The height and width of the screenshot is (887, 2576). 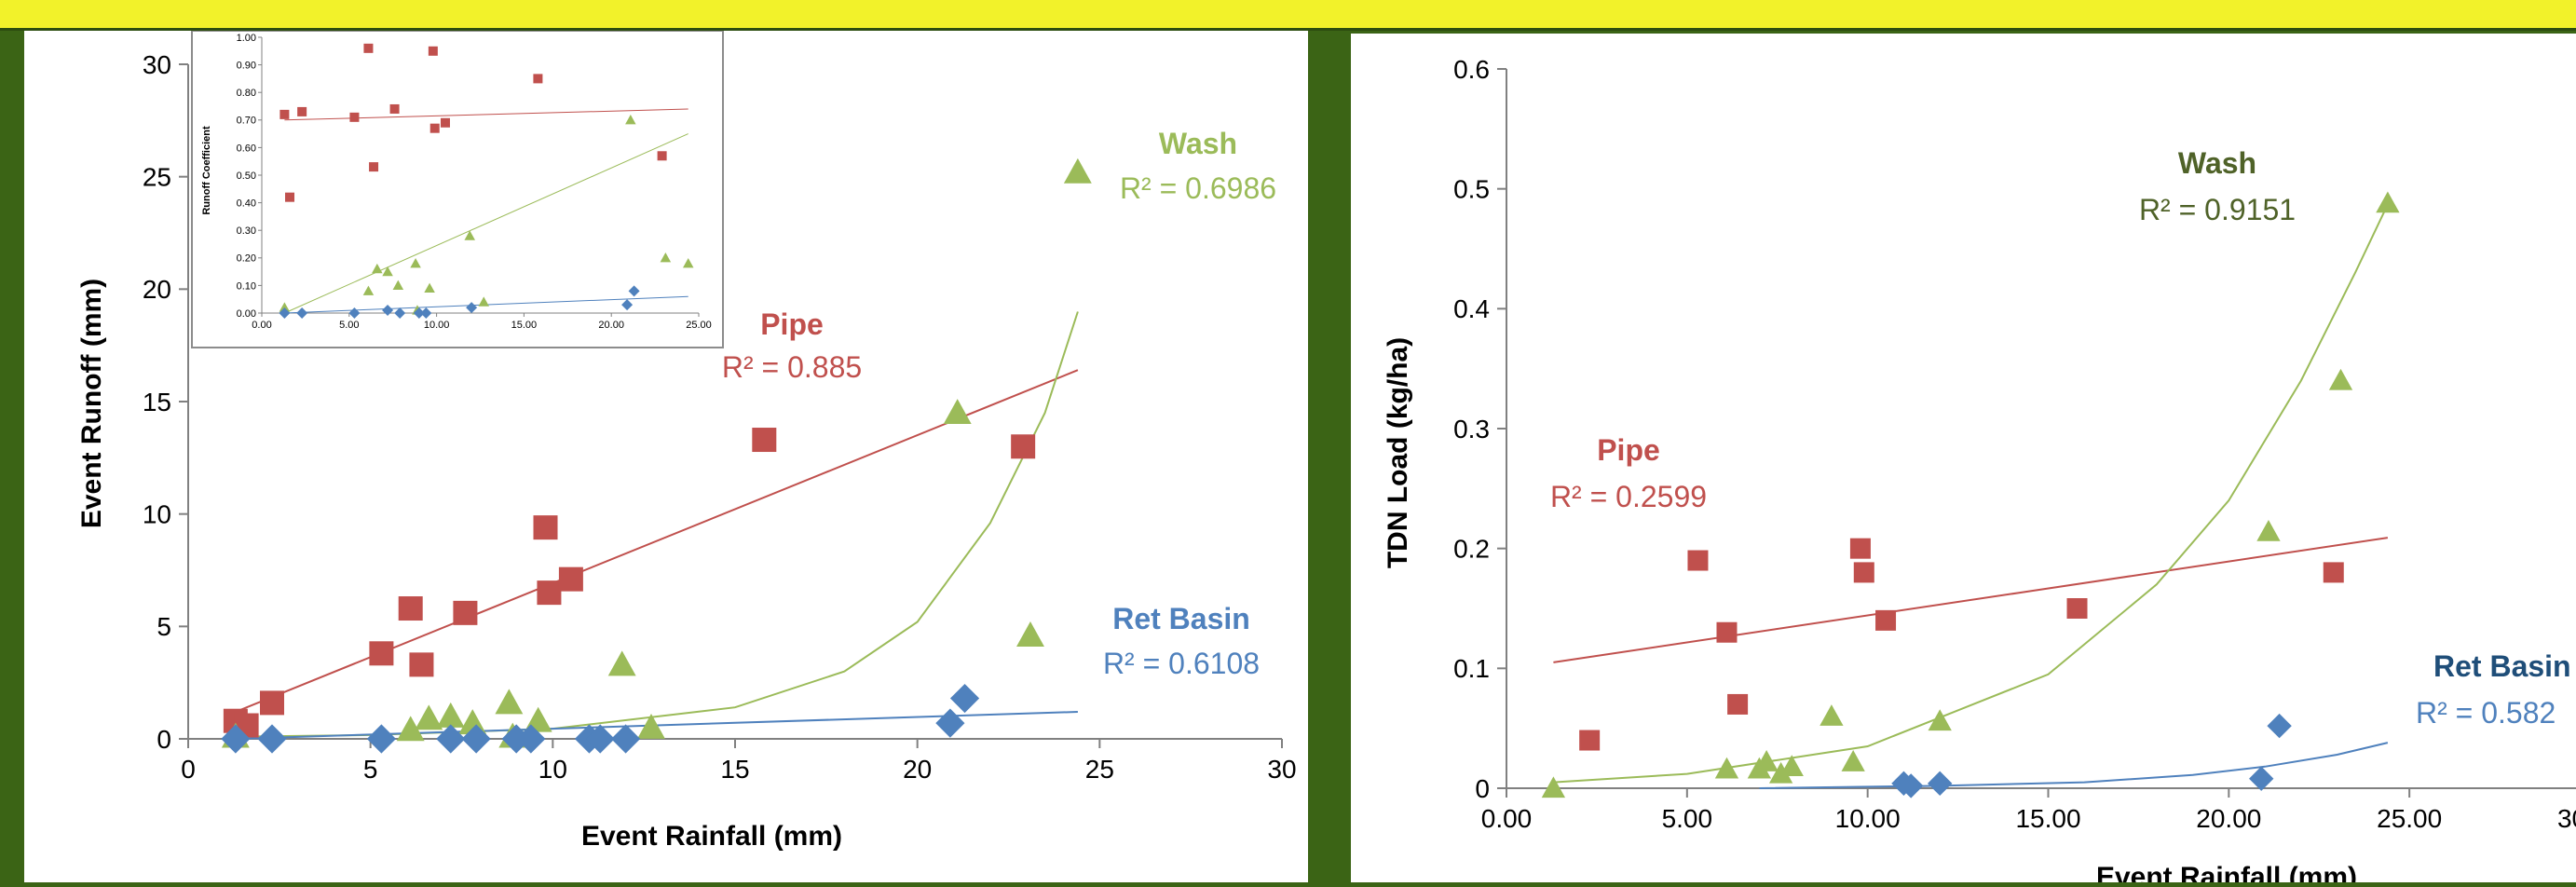 What do you see at coordinates (157, 64) in the screenshot?
I see `y-tick-label: 30` at bounding box center [157, 64].